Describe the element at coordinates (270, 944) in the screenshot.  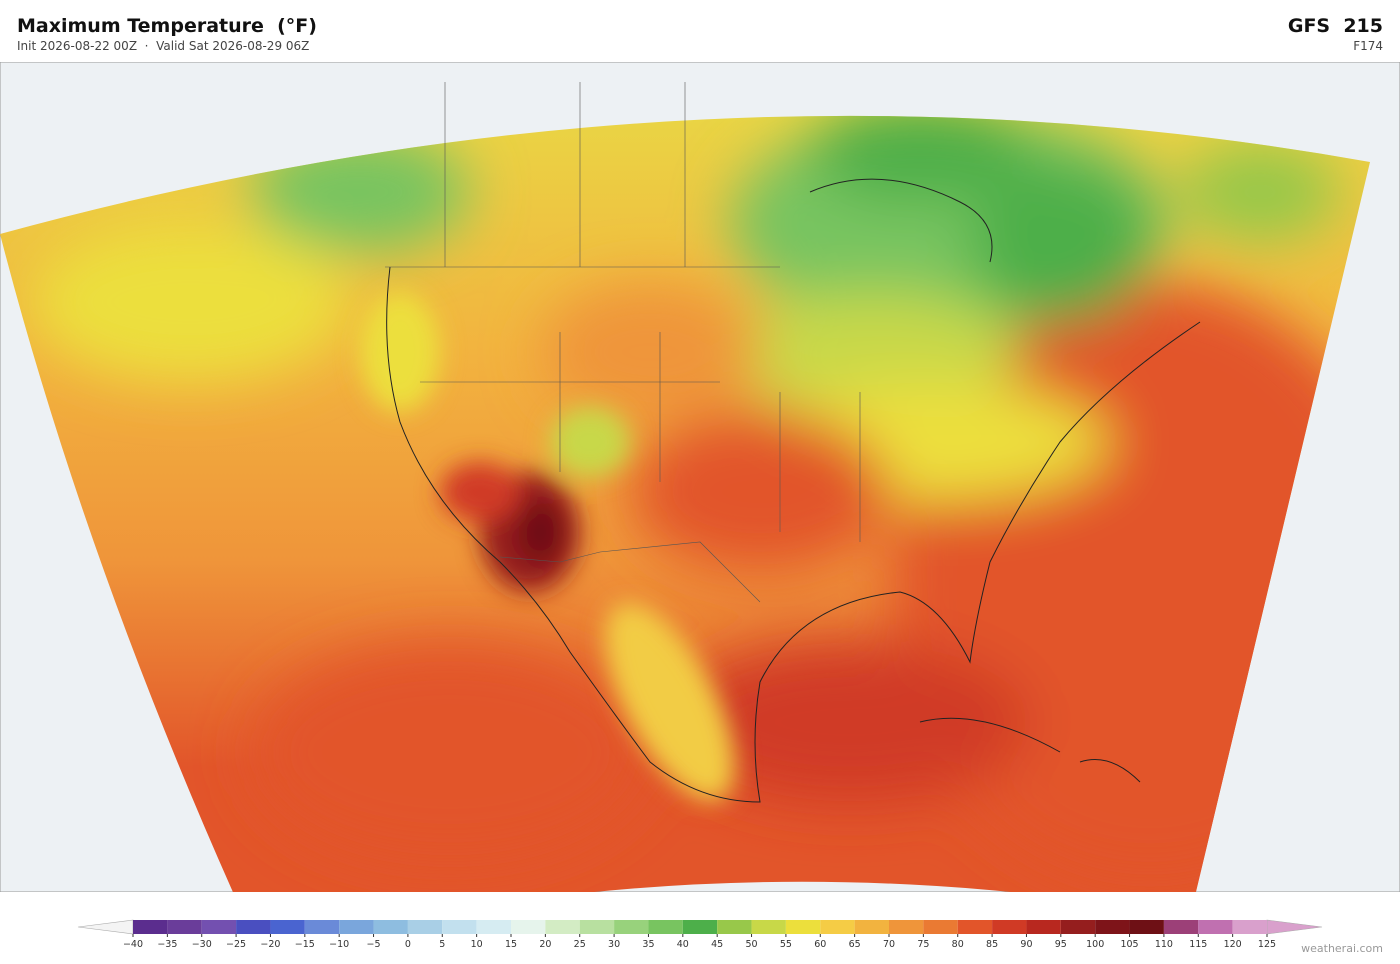
I see `colorbar-tick-label: −20` at that location.